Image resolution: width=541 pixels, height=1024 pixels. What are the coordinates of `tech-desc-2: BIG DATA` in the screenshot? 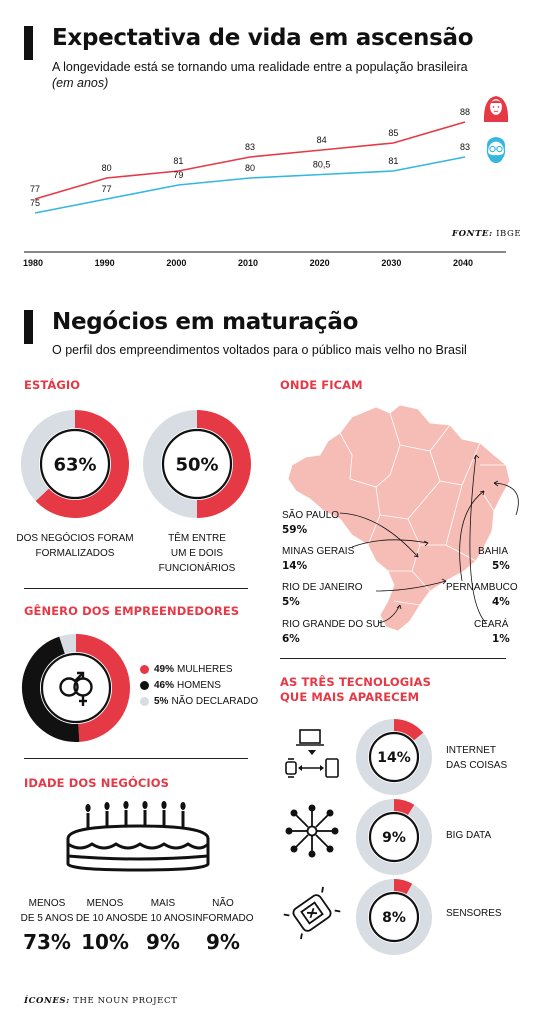 It's located at (469, 835).